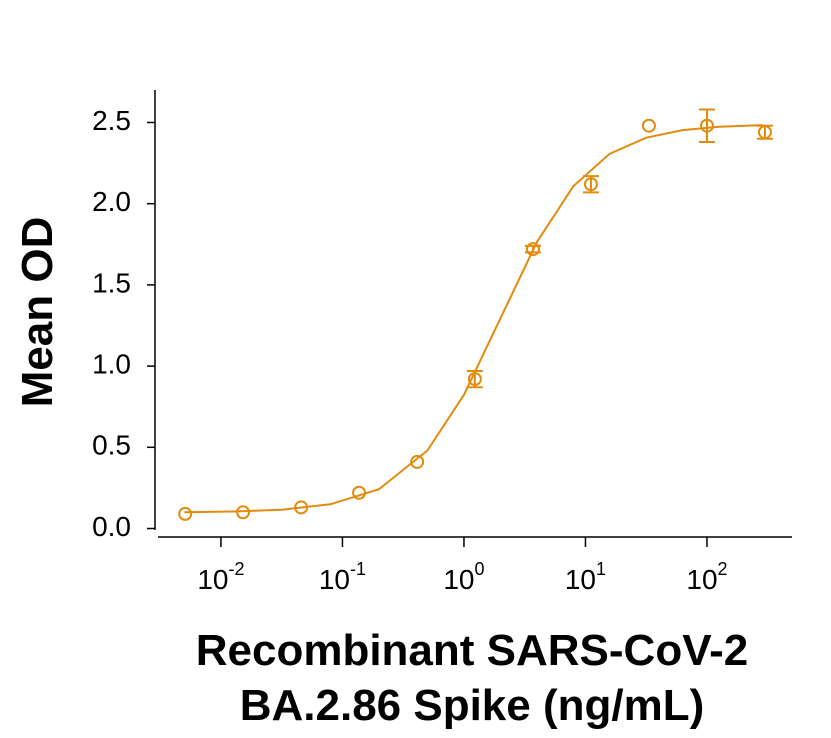 This screenshot has width=831, height=738. Describe the element at coordinates (111, 282) in the screenshot. I see `y-tick-label: 1.5` at that location.